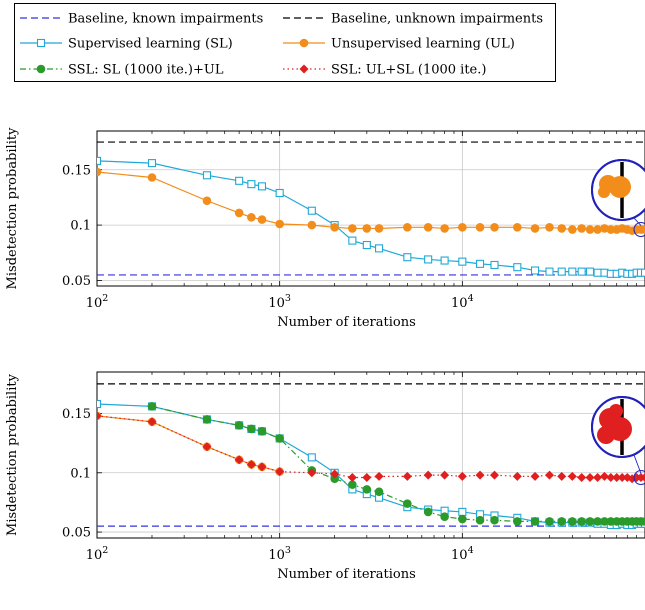  I want to click on legend-entry-baseline_known: Baseline, known impairments, so click(141, 19).